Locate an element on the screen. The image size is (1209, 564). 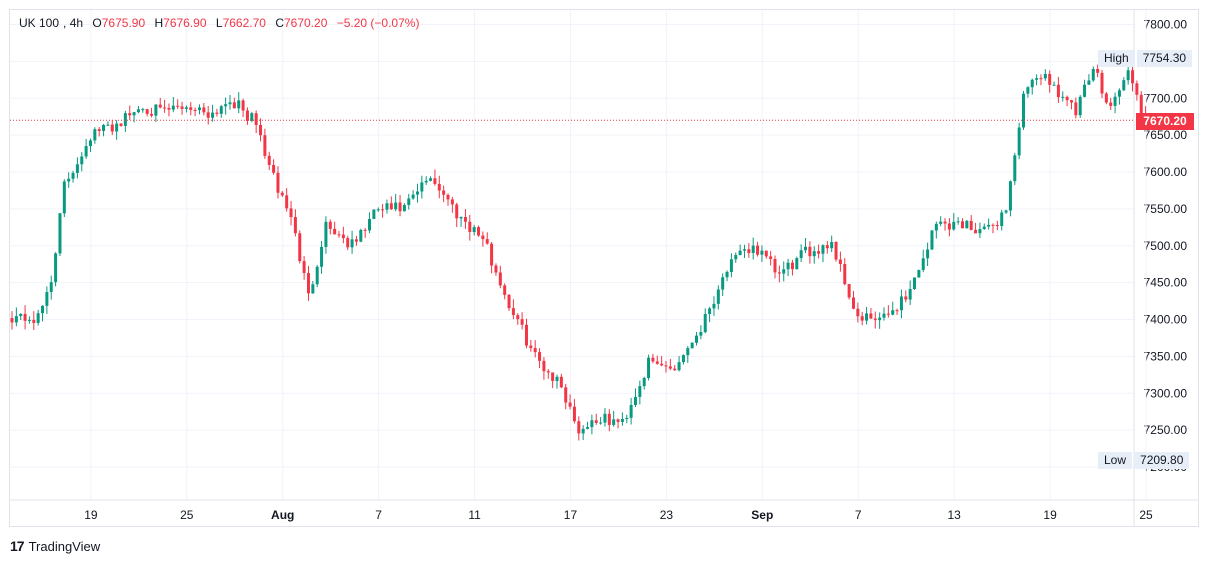
x-tick-label: 19 is located at coordinates (1050, 515).